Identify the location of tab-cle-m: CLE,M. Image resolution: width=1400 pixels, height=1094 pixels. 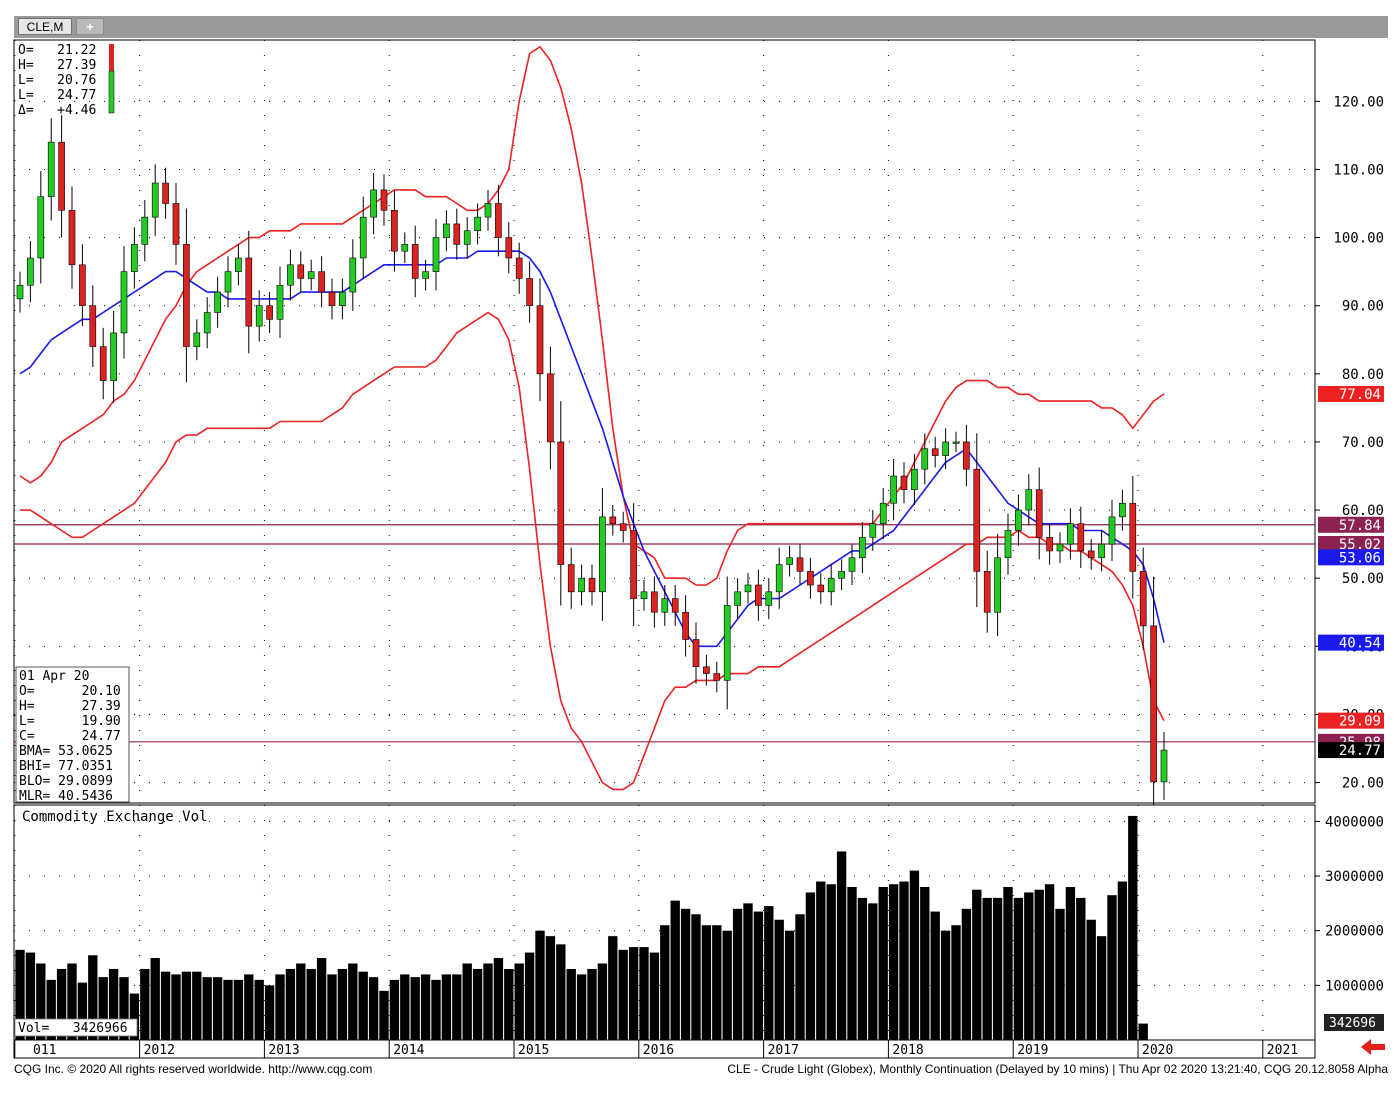
(45, 26).